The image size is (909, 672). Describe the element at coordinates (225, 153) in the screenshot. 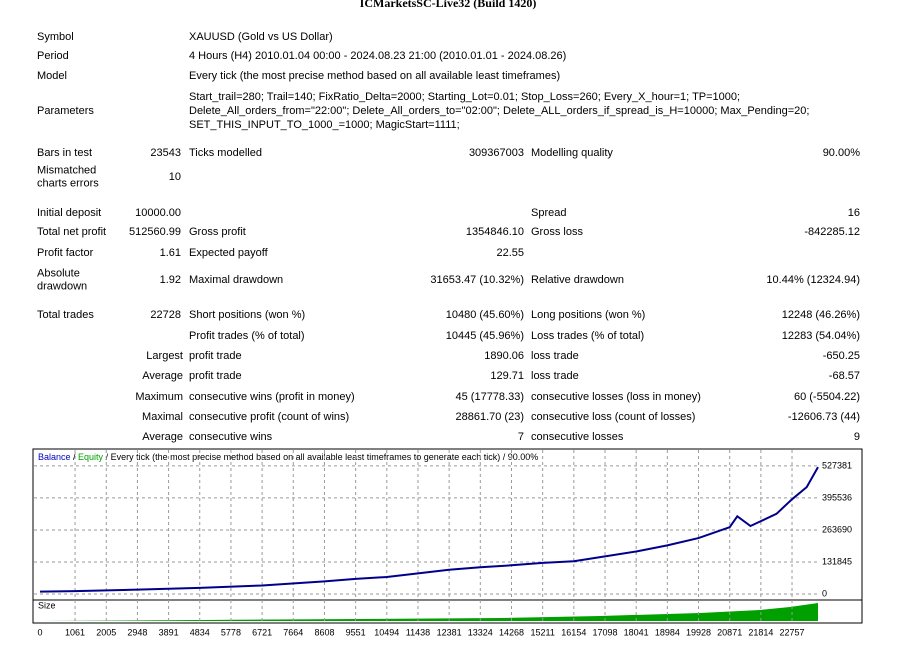

I see `row-label: Ticks modelled` at that location.